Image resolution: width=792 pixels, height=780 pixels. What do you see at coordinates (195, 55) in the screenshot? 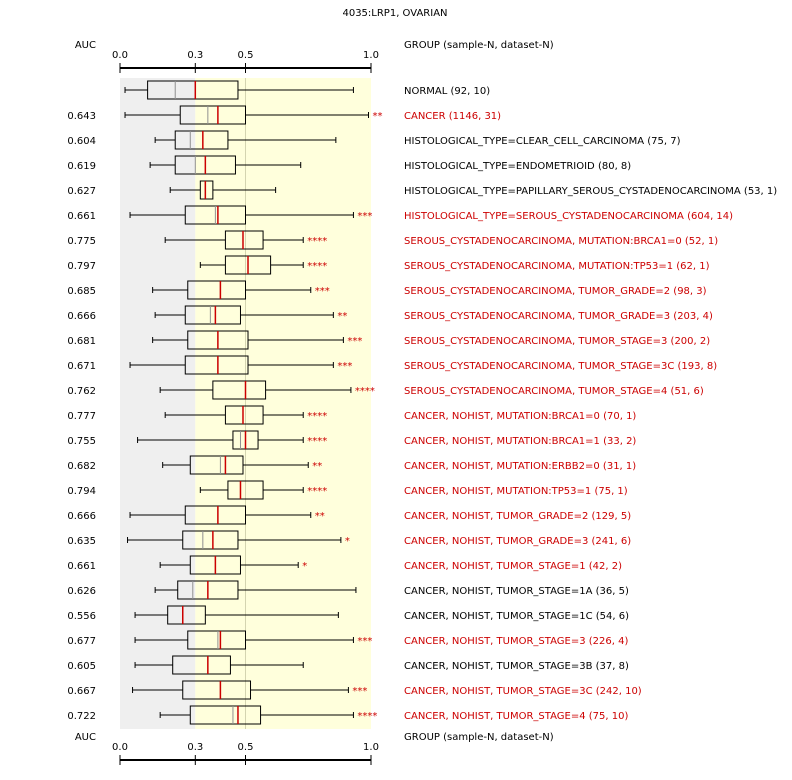
I see `x-tick-label-top-1: 0.3` at bounding box center [195, 55].